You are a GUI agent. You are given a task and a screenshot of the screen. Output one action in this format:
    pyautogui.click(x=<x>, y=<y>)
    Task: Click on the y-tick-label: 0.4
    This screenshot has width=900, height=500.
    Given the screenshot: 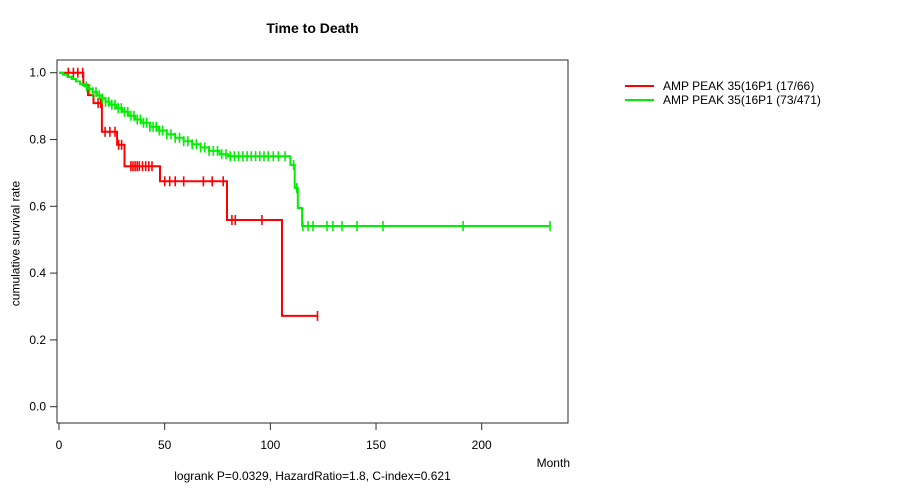 What is the action you would take?
    pyautogui.click(x=37, y=273)
    